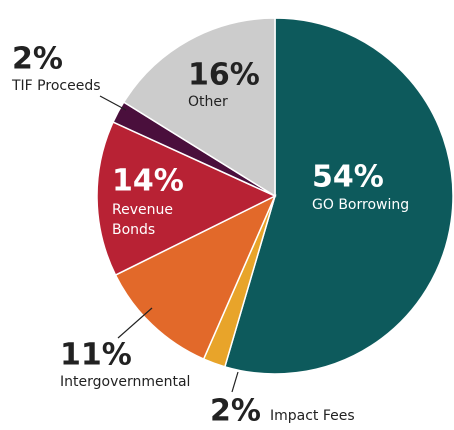 Image resolution: width=454 pixels, height=430 pixels. I want to click on category-label: Intergovernmental, so click(125, 382).